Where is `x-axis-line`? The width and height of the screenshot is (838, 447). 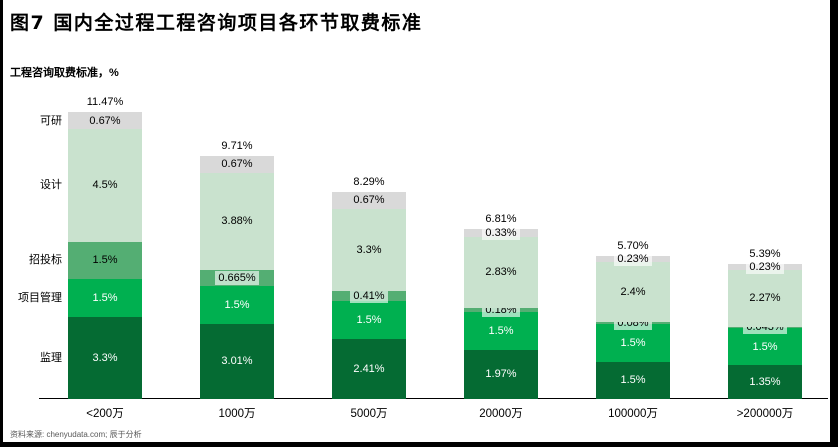 x-axis-line is located at coordinates (433, 398).